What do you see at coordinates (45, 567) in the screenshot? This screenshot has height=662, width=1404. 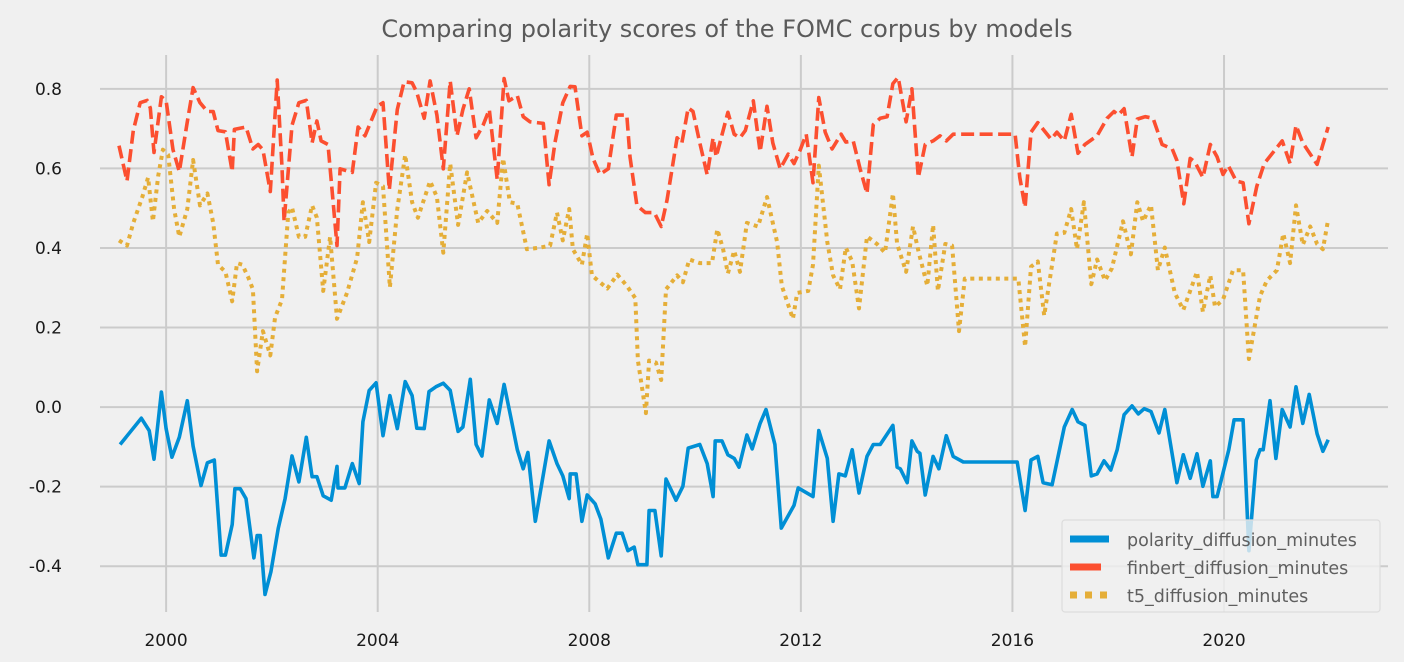 I see `y-tick-label: -0.4` at bounding box center [45, 567].